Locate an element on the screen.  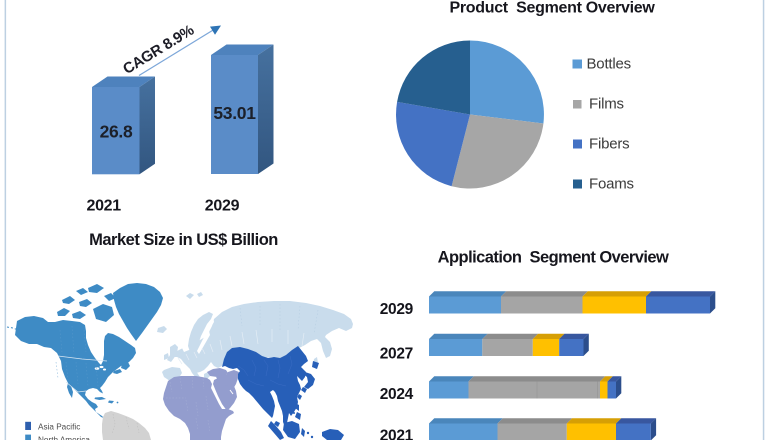
svg-text: 26.8 is located at coordinates (116, 131).